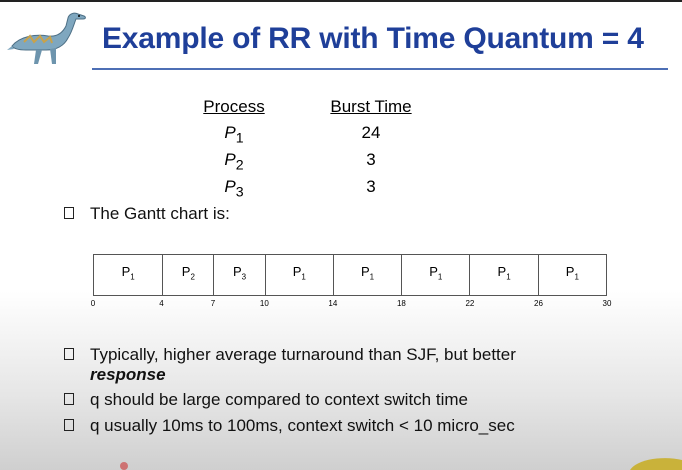 The width and height of the screenshot is (682, 470). I want to click on burst-column: Burst Time 24 3 3, so click(371, 147).